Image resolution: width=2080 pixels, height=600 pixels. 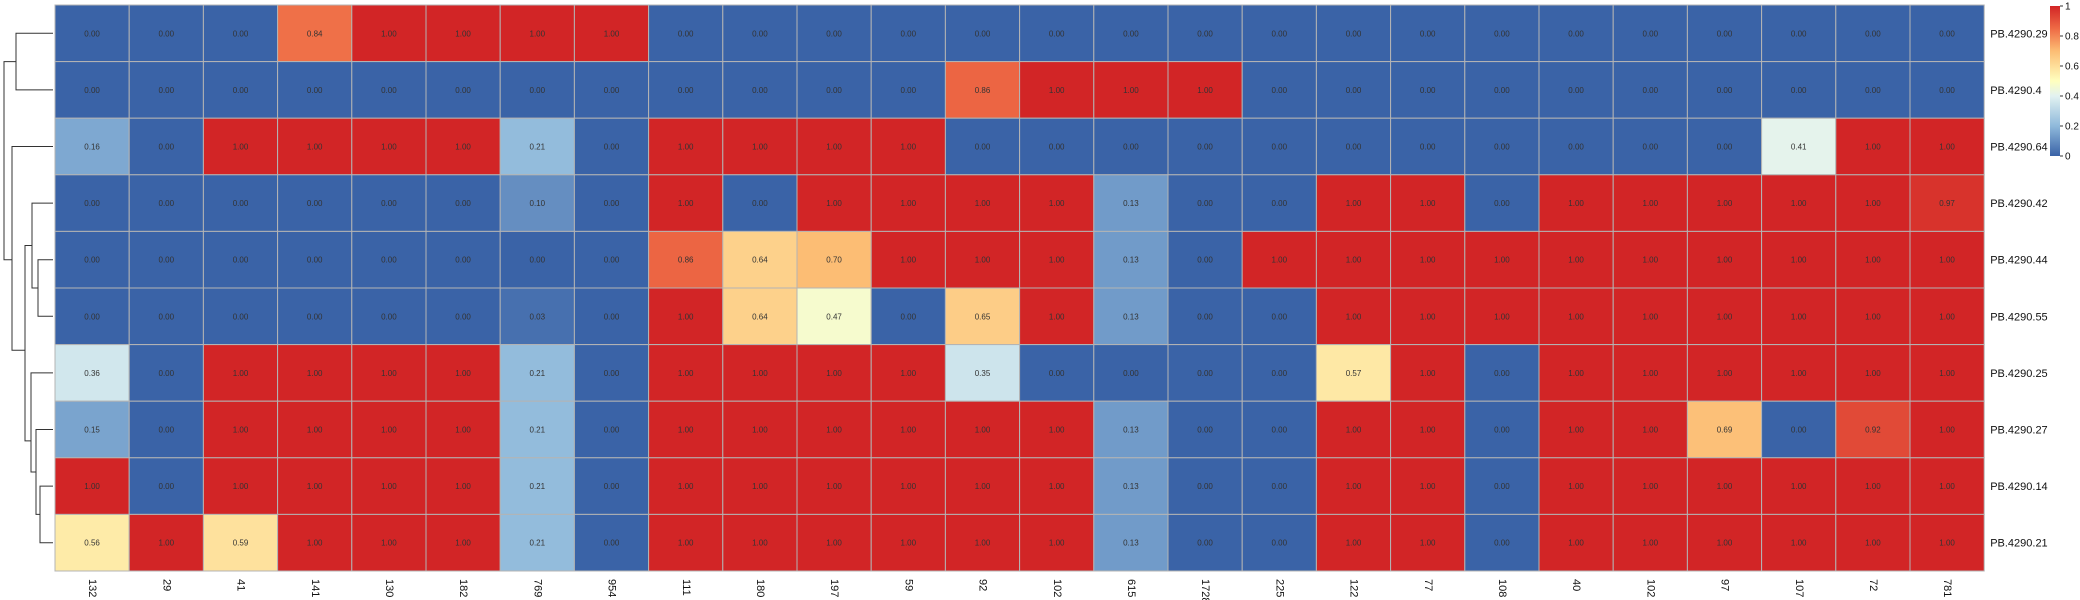 I want to click on color-legend-tick-label: 0.4, so click(x=2072, y=97).